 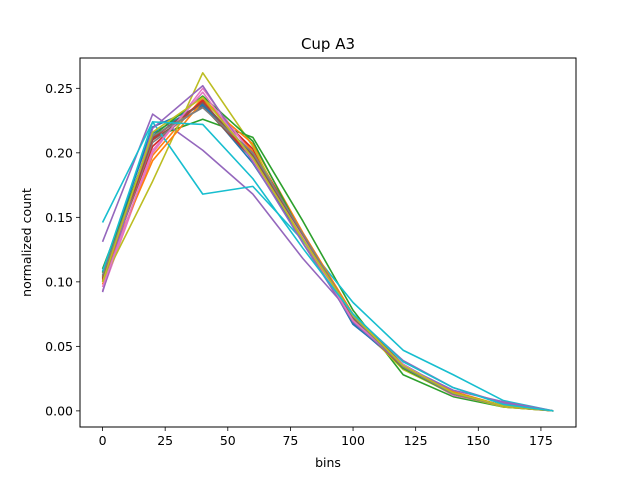 What do you see at coordinates (326, 437) in the screenshot?
I see `x-axis-ticks: 0 25 50 75 100 125 150 175` at bounding box center [326, 437].